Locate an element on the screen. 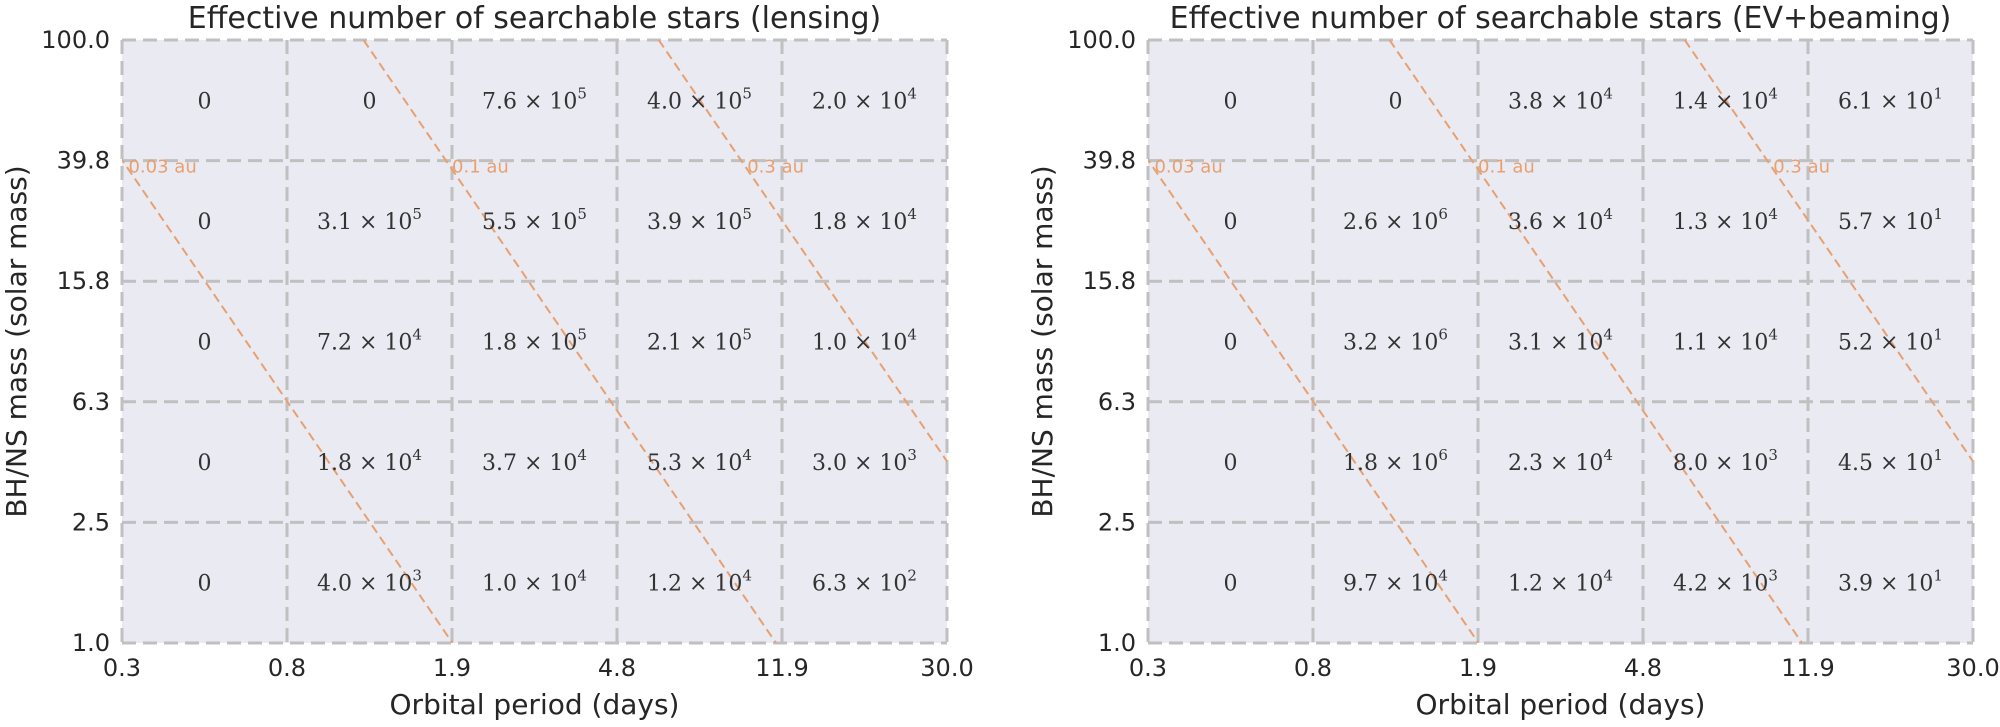 The height and width of the screenshot is (727, 2000). cell-value: 4.0 × 10³ is located at coordinates (369, 582).